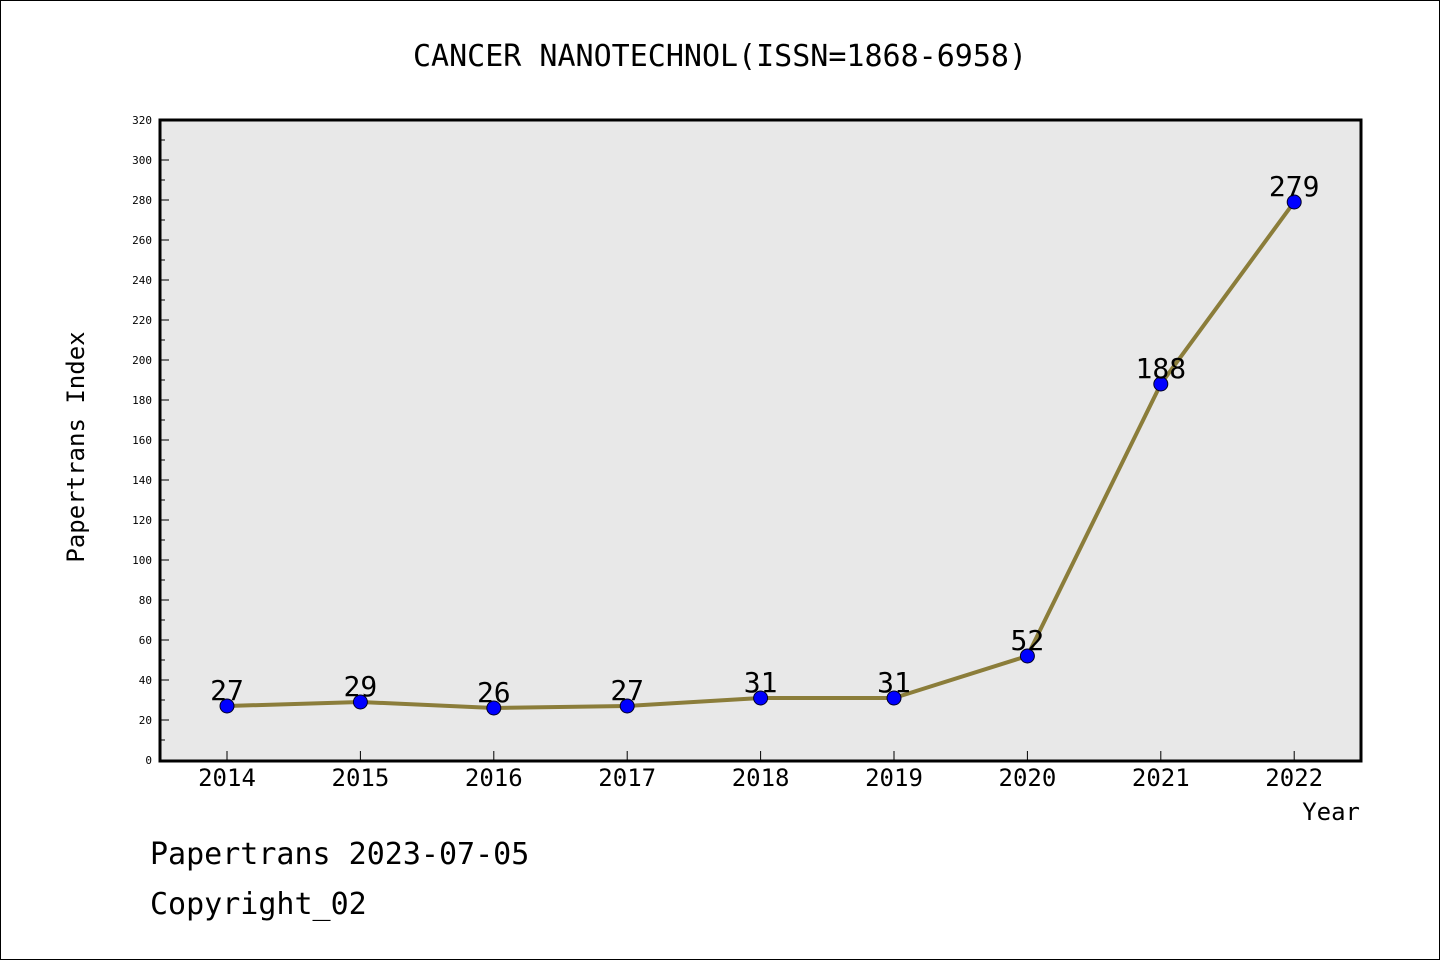  Describe the element at coordinates (1161, 778) in the screenshot. I see `x-tick-label: 2021` at that location.